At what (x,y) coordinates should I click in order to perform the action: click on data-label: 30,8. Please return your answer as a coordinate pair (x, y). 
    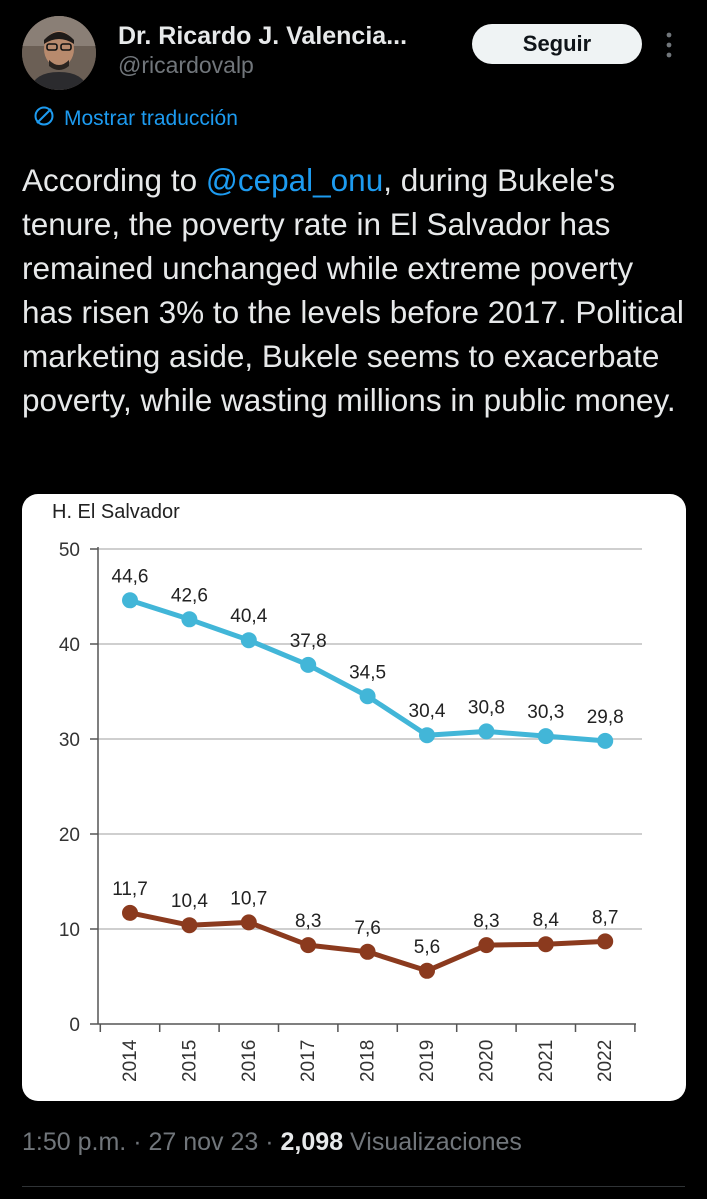
    Looking at the image, I should click on (486, 707).